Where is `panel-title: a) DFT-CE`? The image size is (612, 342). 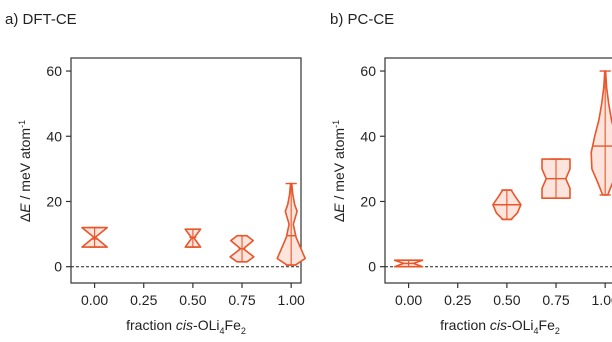 panel-title: a) DFT-CE is located at coordinates (41, 19).